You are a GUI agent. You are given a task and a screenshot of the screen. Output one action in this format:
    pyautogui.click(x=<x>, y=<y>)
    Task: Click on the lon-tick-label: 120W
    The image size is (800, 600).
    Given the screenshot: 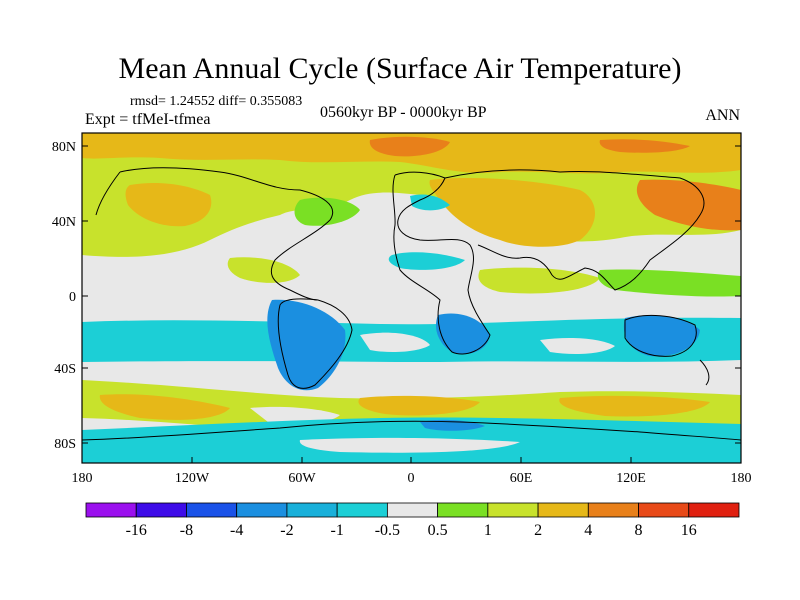 What is the action you would take?
    pyautogui.click(x=192, y=478)
    